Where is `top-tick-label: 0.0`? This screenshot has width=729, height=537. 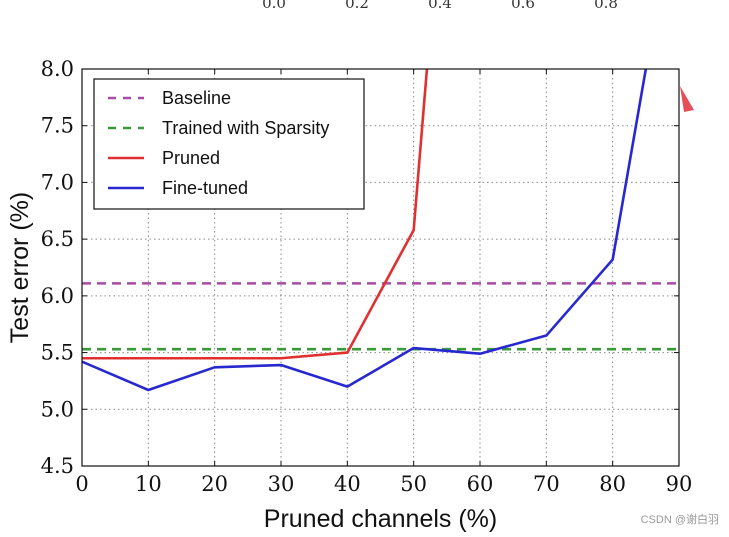
top-tick-label: 0.0 is located at coordinates (274, 6).